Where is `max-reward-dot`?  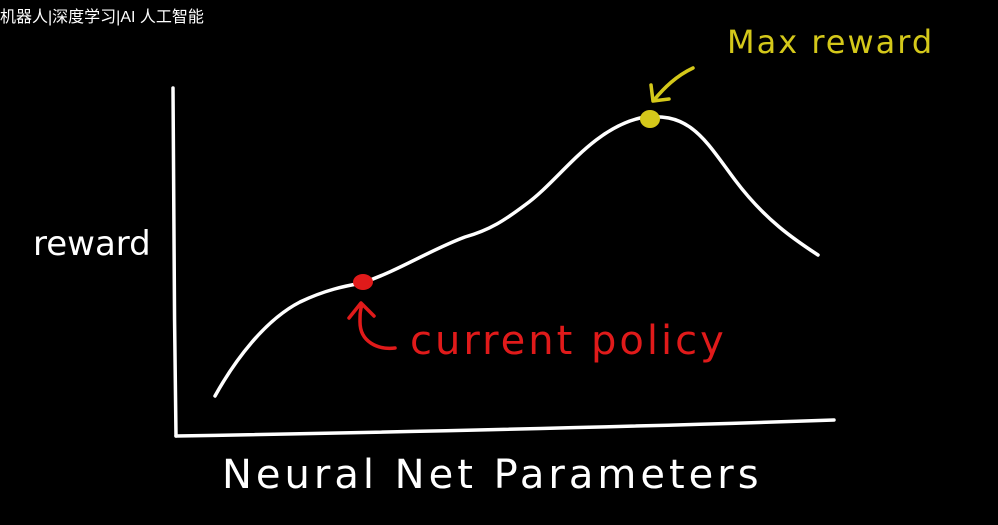 max-reward-dot is located at coordinates (650, 119).